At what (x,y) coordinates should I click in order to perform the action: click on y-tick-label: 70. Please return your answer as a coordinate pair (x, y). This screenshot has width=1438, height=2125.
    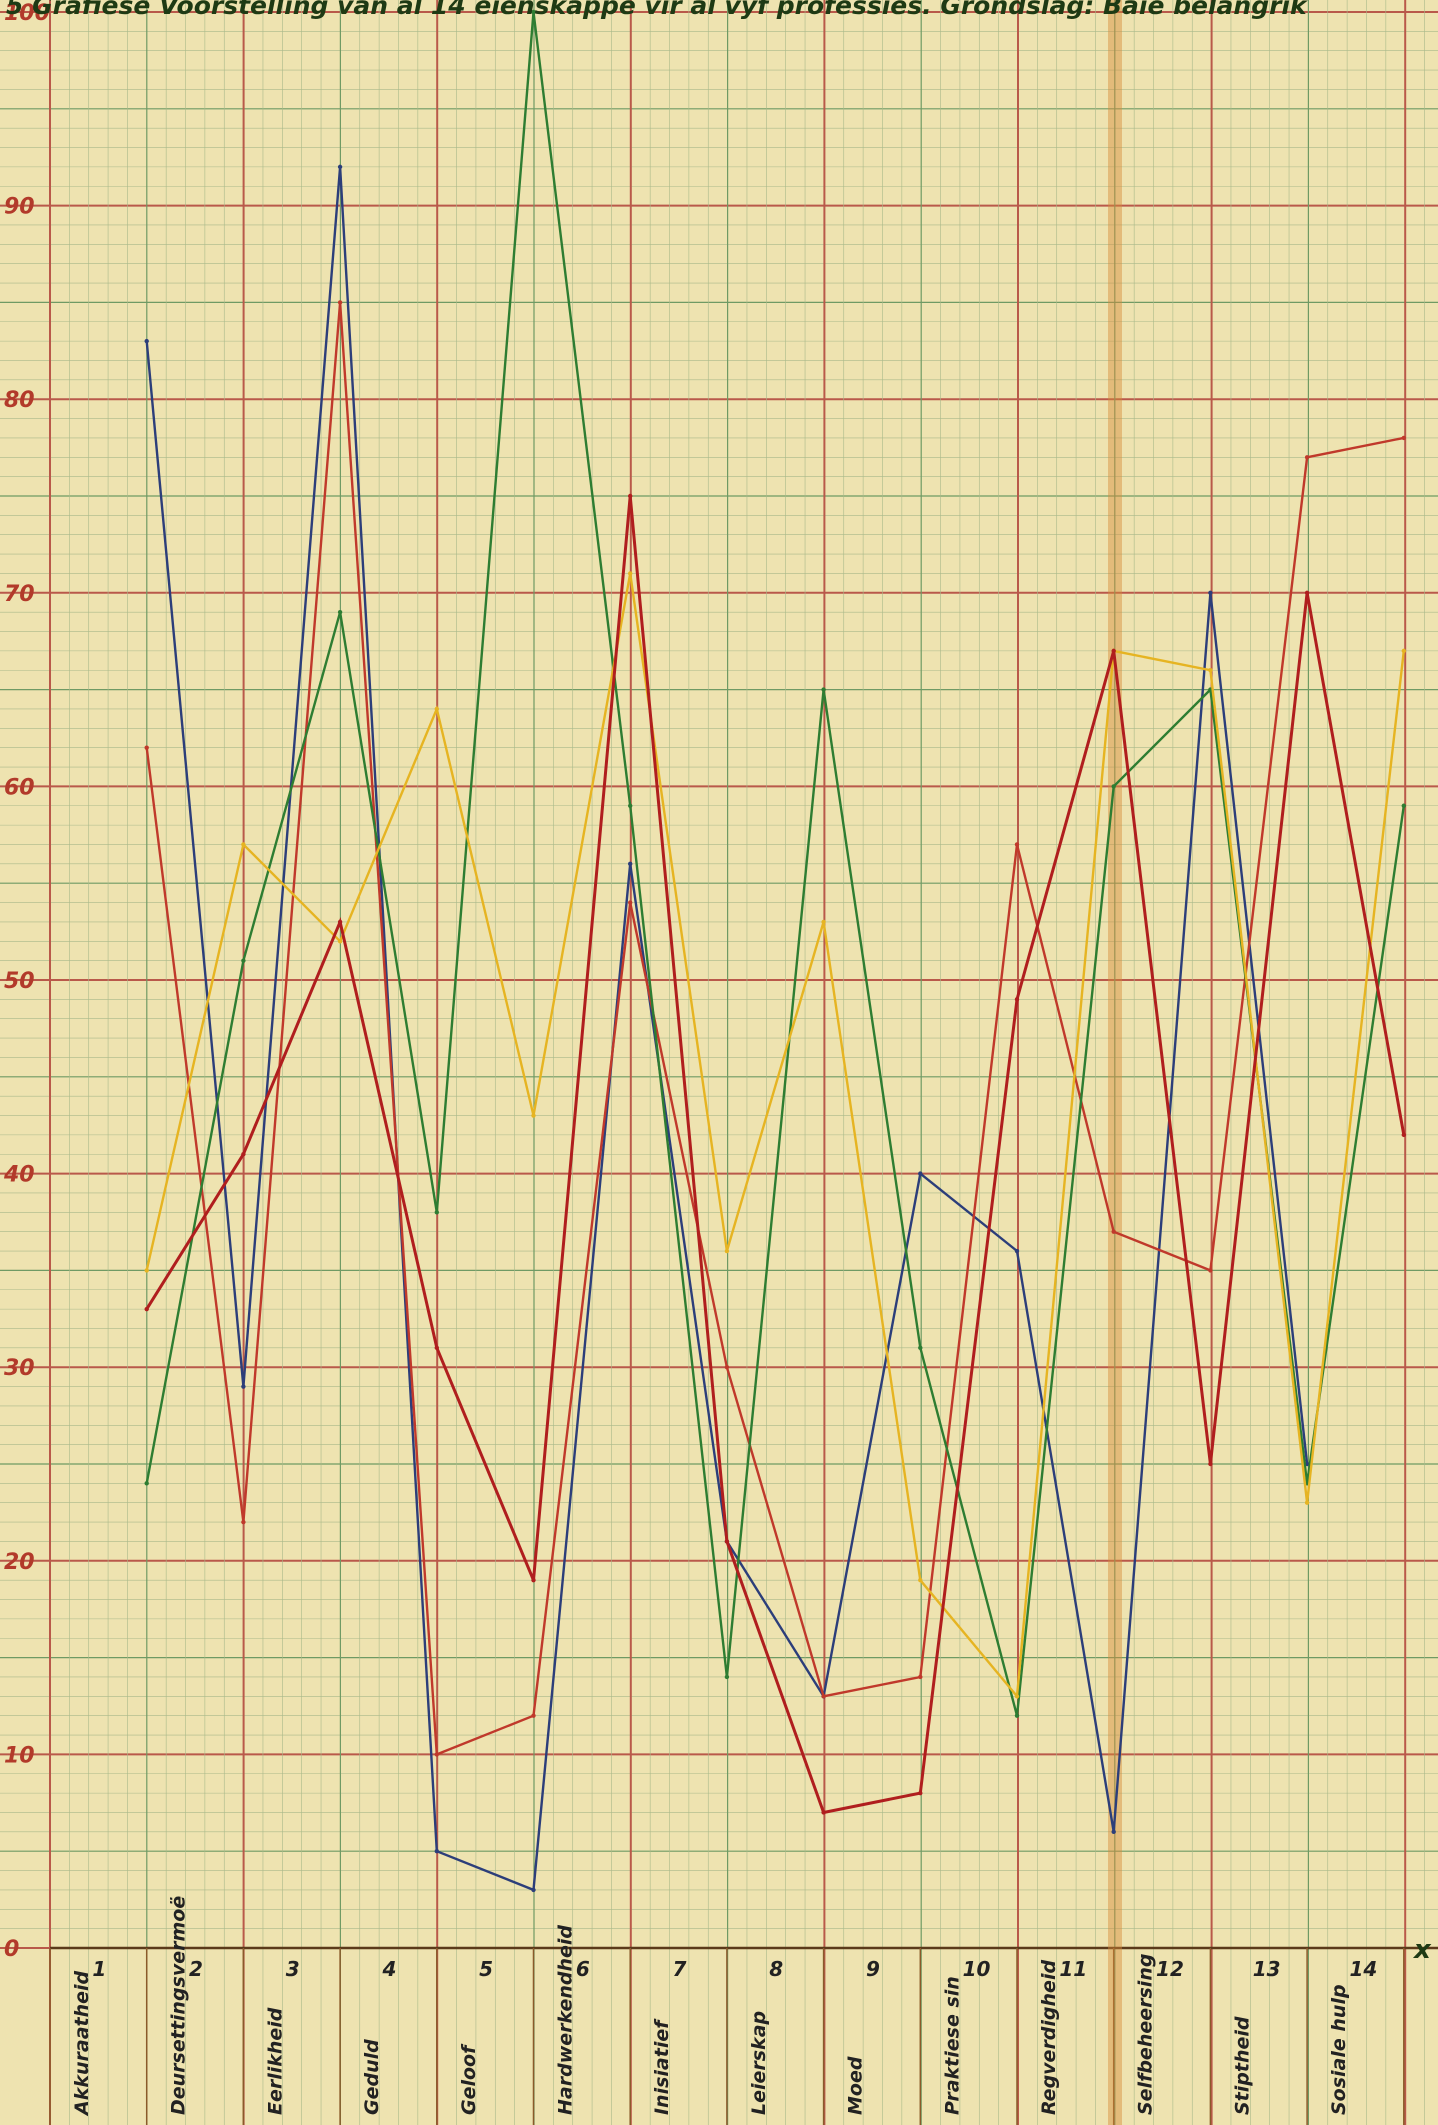
    Looking at the image, I should click on (19, 594).